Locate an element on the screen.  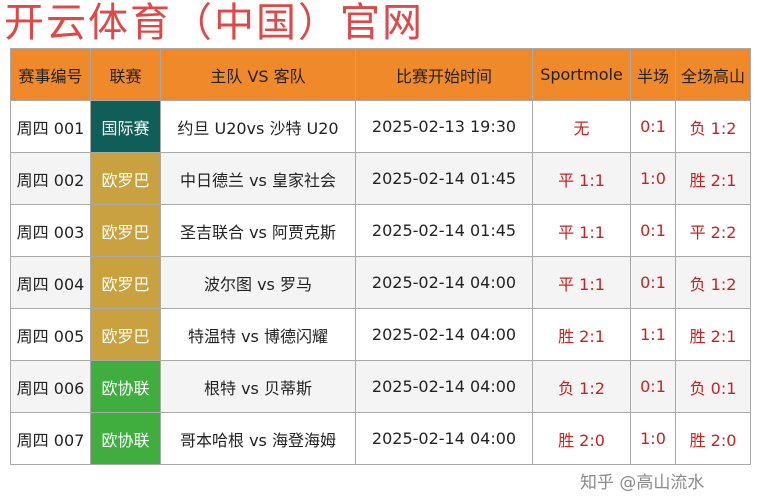
column-header: 全场高山 is located at coordinates (713, 74).